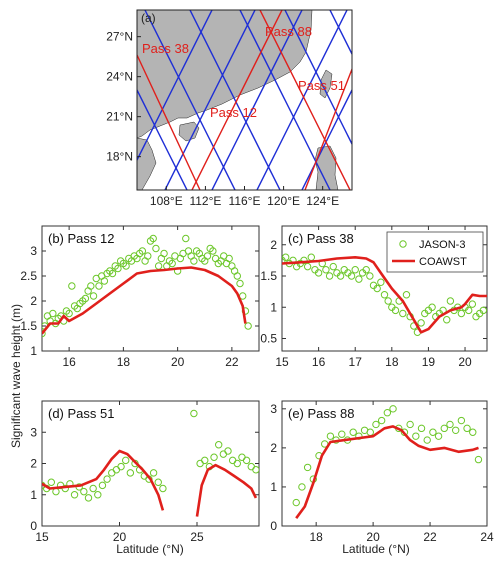  I want to click on y-tick-label: 3, so click(33, 251).